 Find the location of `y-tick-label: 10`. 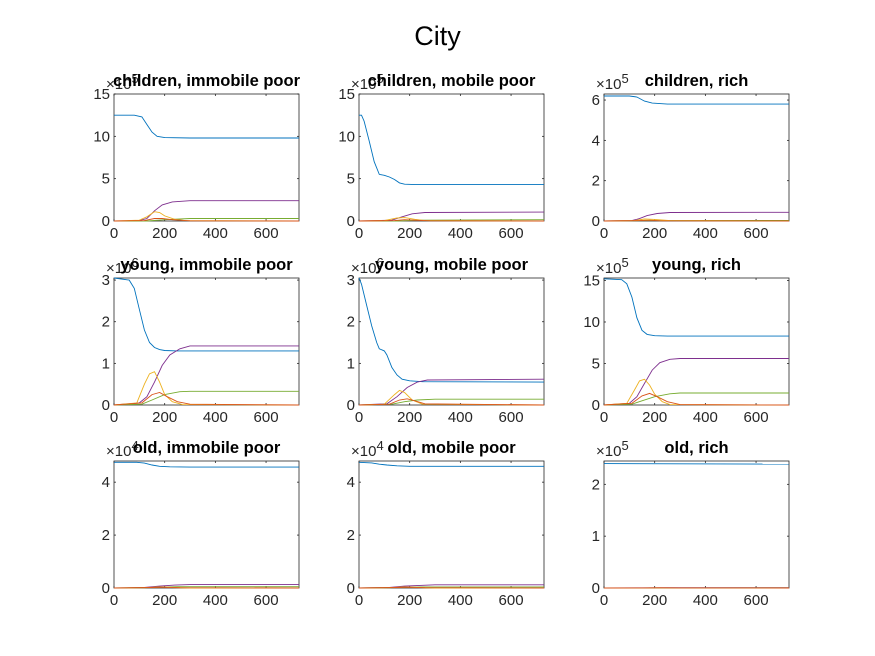

y-tick-label: 10 is located at coordinates (101, 136).